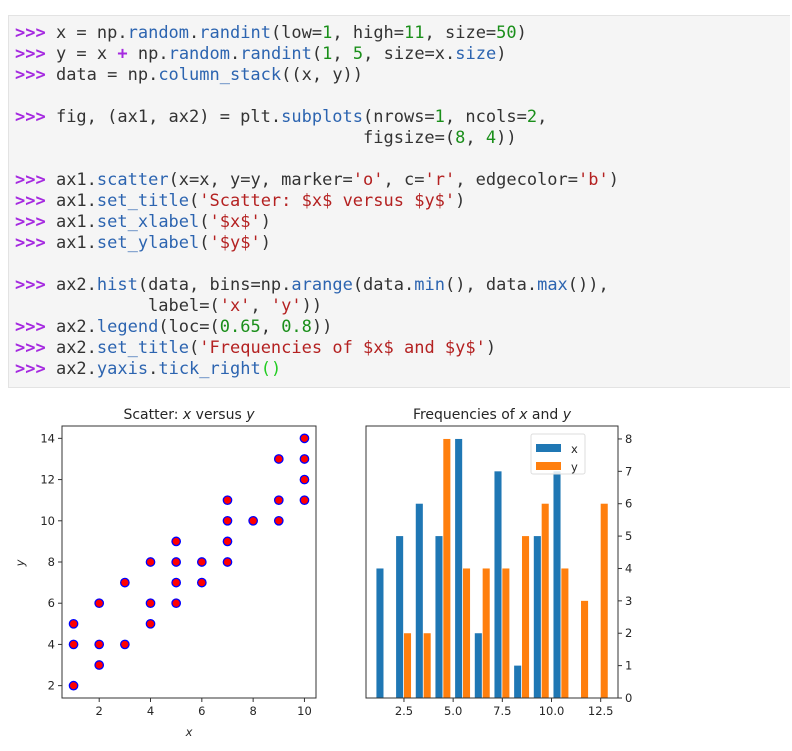 This screenshot has height=751, width=792. I want to click on code-token: 'Frequencies of $x$ and $y$', so click(342, 348).